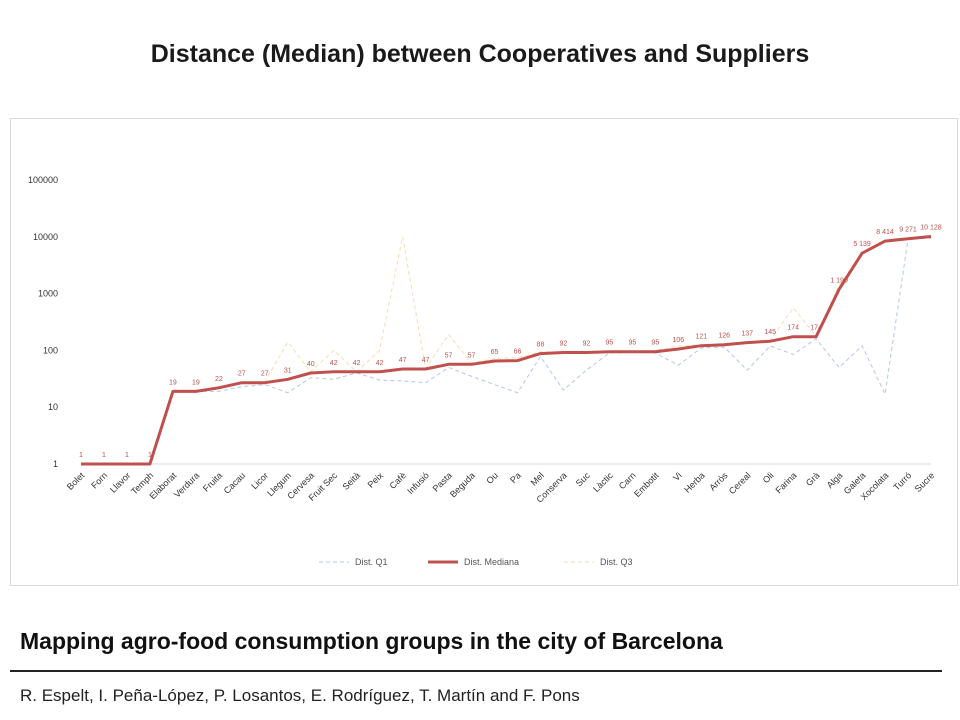  Describe the element at coordinates (55, 464) in the screenshot. I see `y-tick-label: 1` at that location.